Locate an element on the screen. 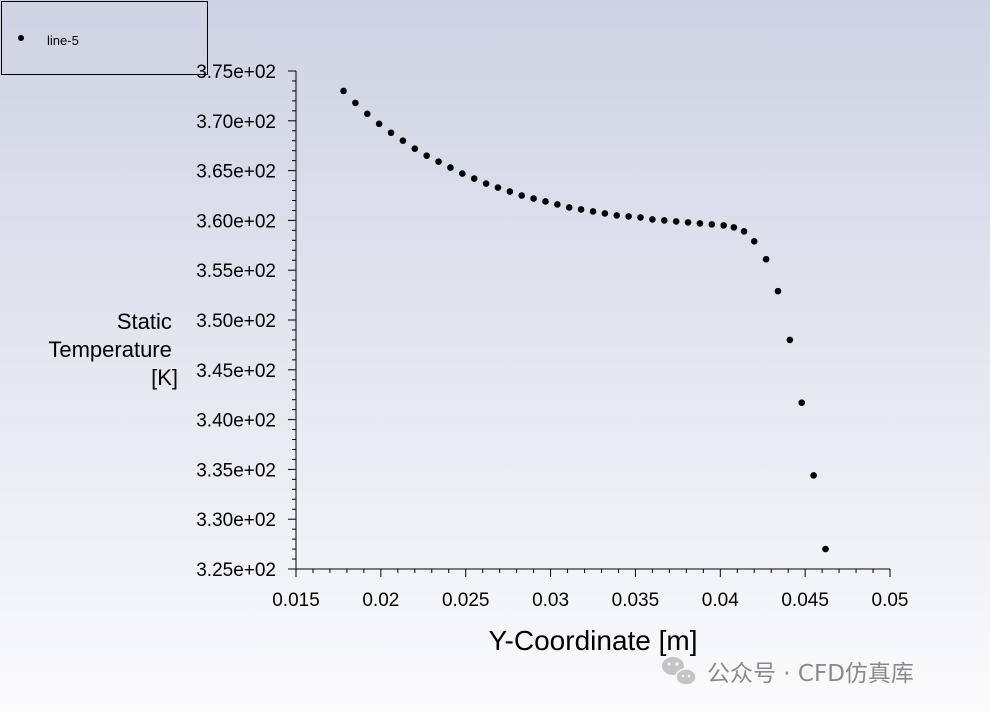 This screenshot has height=712, width=990. y-tick-label: 3.50e+02 is located at coordinates (236, 321).